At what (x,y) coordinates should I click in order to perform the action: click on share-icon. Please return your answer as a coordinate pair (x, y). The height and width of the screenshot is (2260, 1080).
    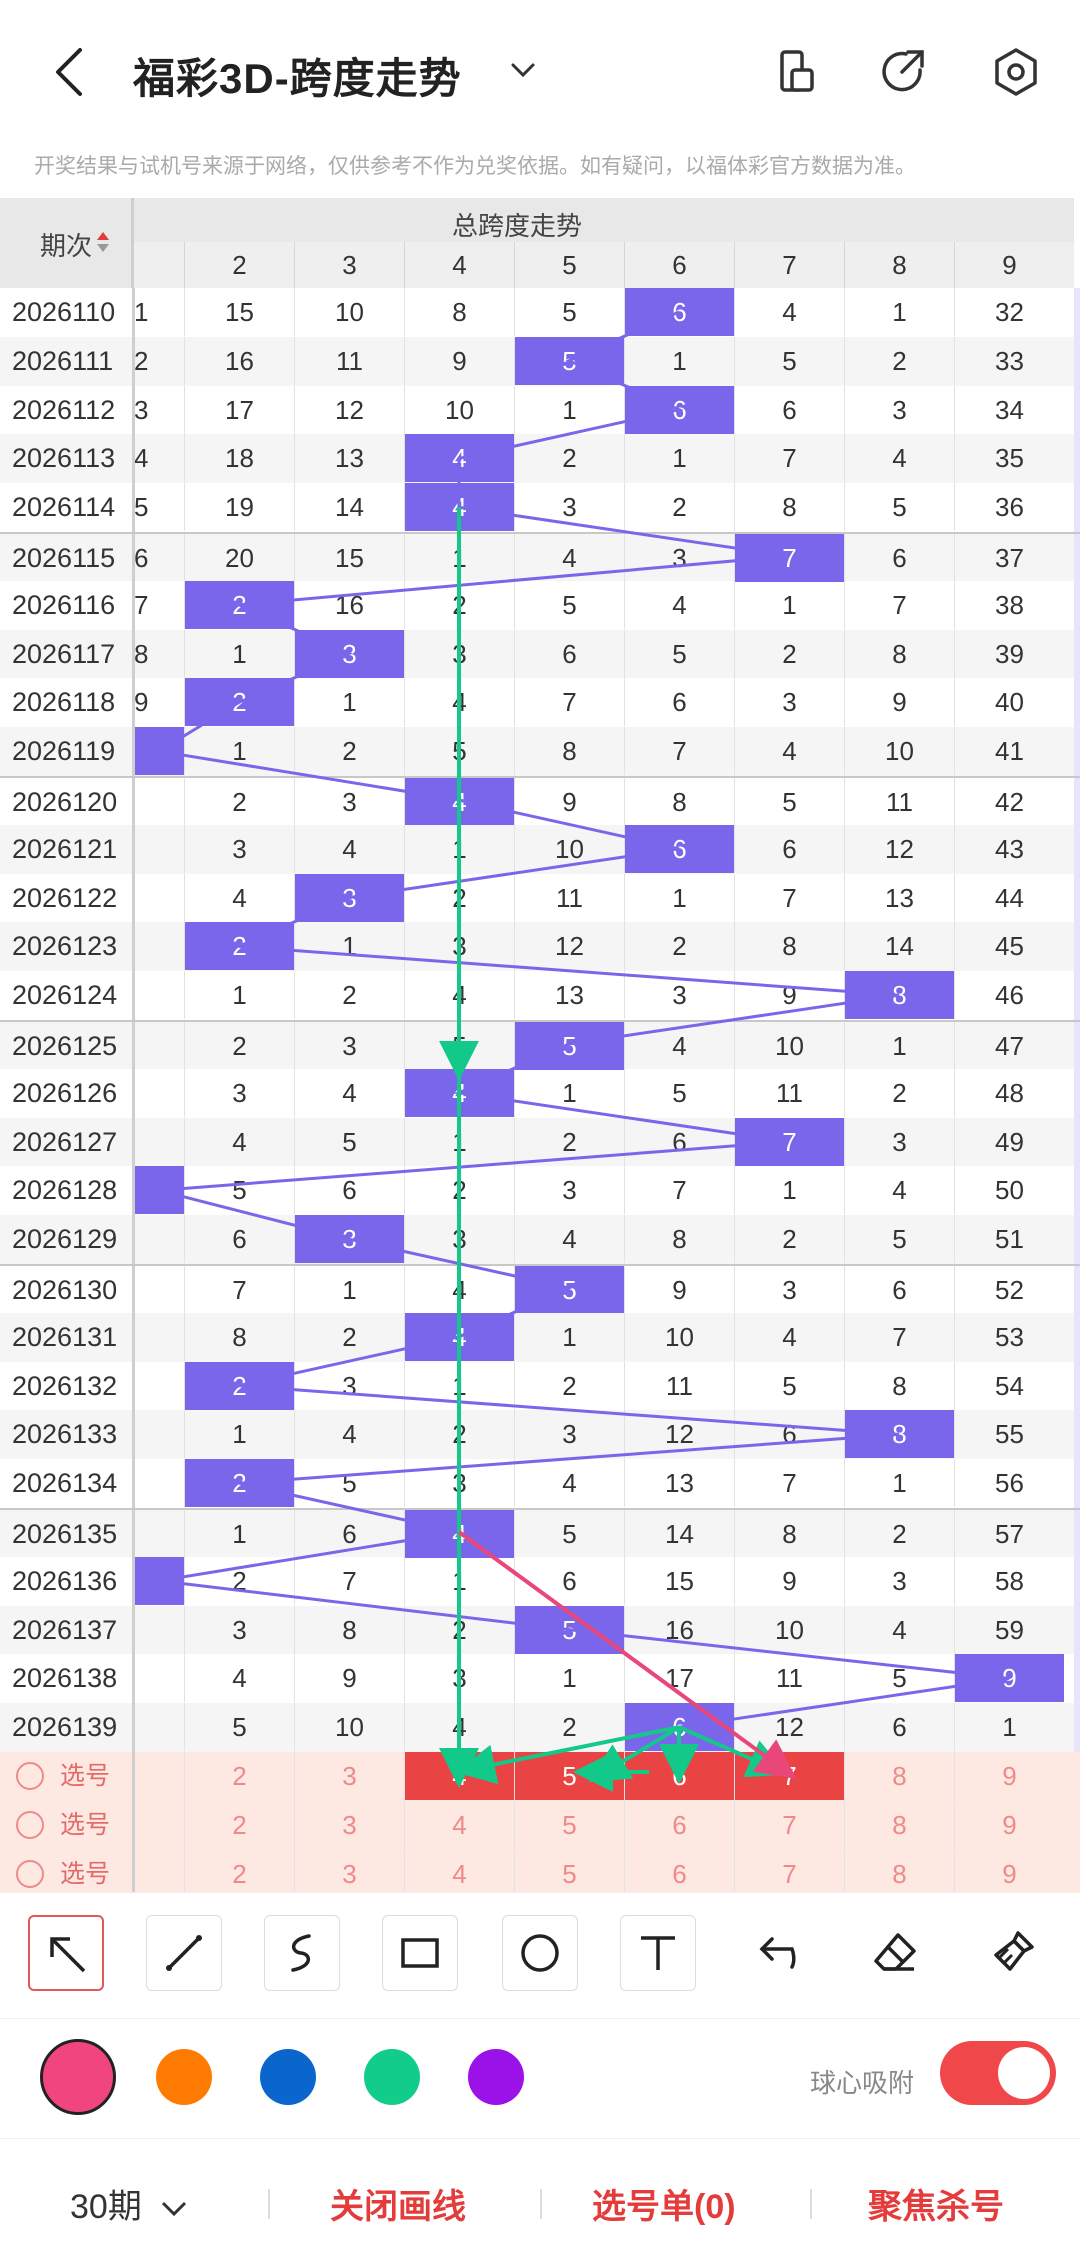
    Looking at the image, I should click on (904, 72).